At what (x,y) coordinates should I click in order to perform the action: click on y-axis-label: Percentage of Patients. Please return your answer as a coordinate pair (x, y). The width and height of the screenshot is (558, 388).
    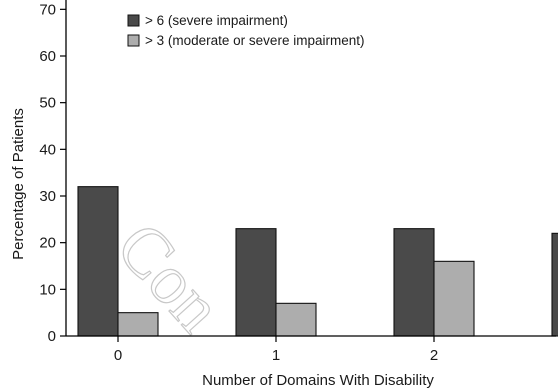
    Looking at the image, I should click on (18, 184).